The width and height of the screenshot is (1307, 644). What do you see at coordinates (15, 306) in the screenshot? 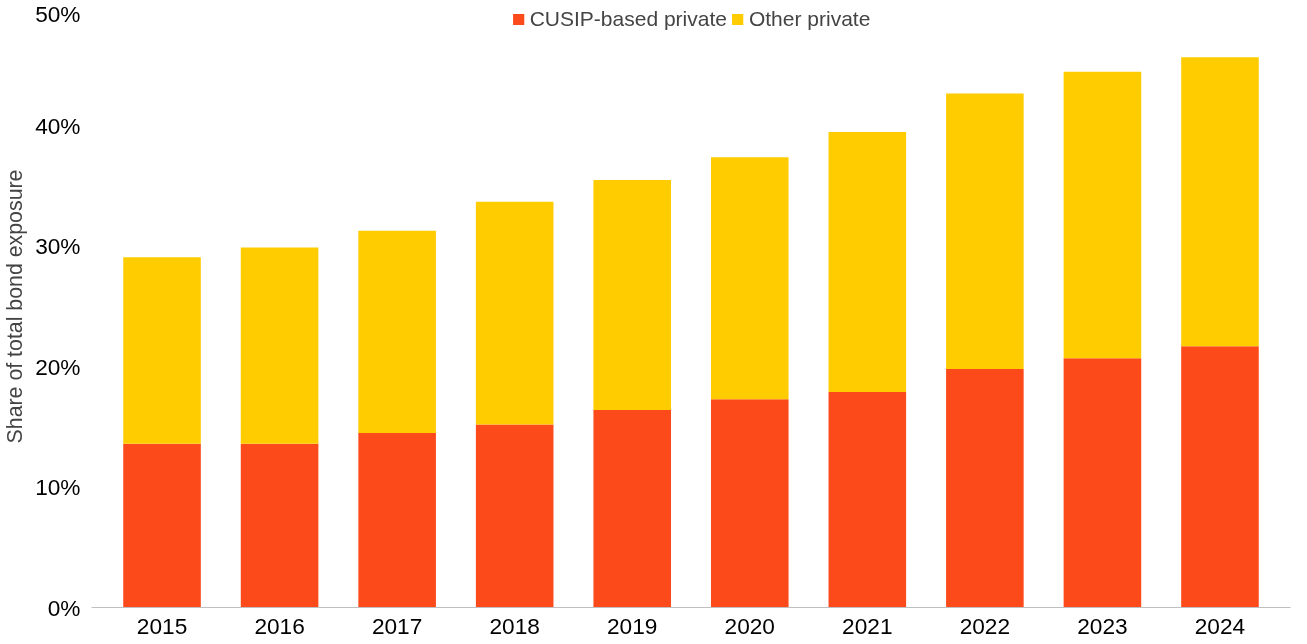
I see `y-axis-title: Share of total bond exposure` at bounding box center [15, 306].